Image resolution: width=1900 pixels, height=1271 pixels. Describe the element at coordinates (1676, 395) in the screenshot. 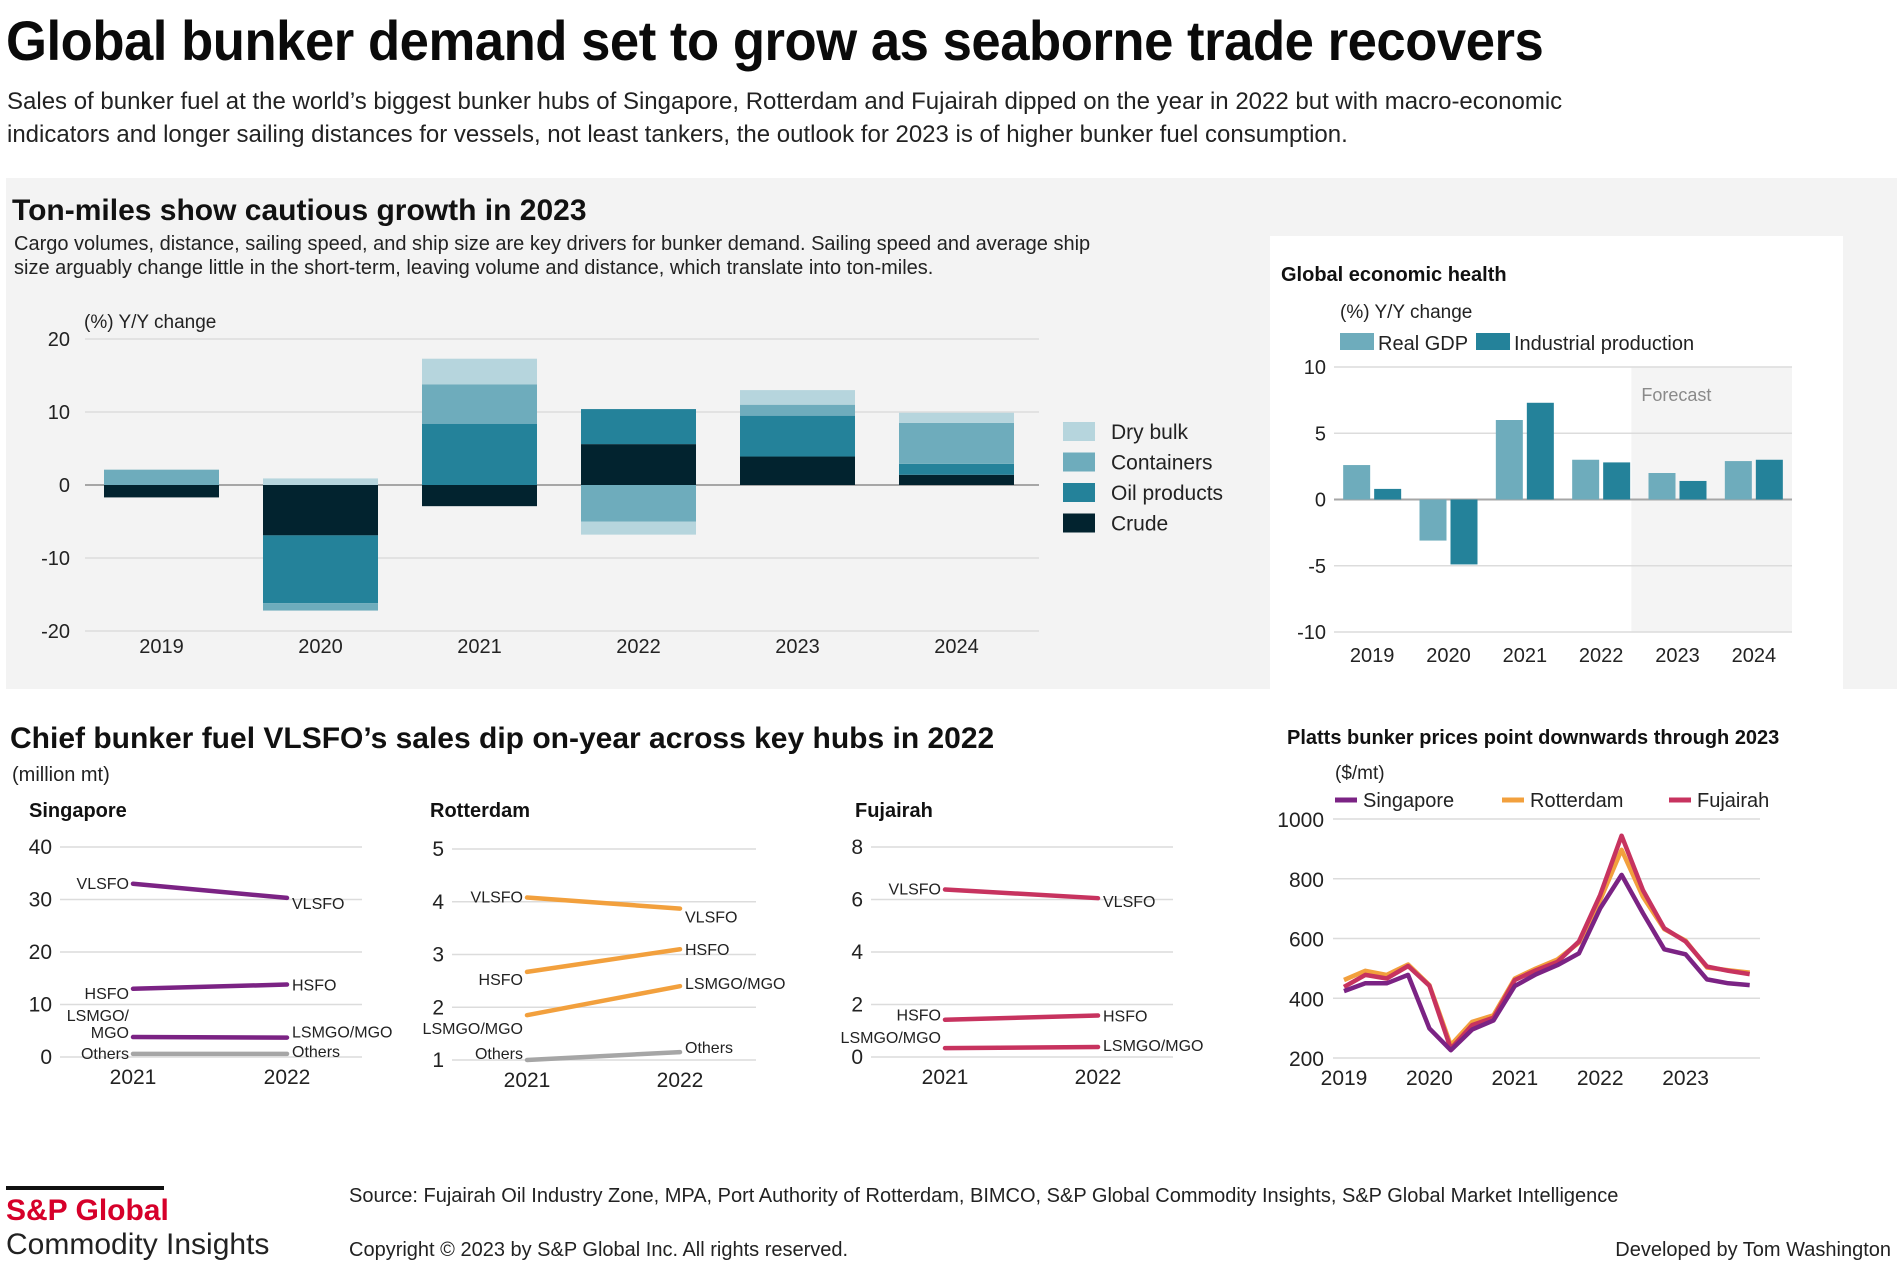

I see `forecast-label: Forecast` at that location.